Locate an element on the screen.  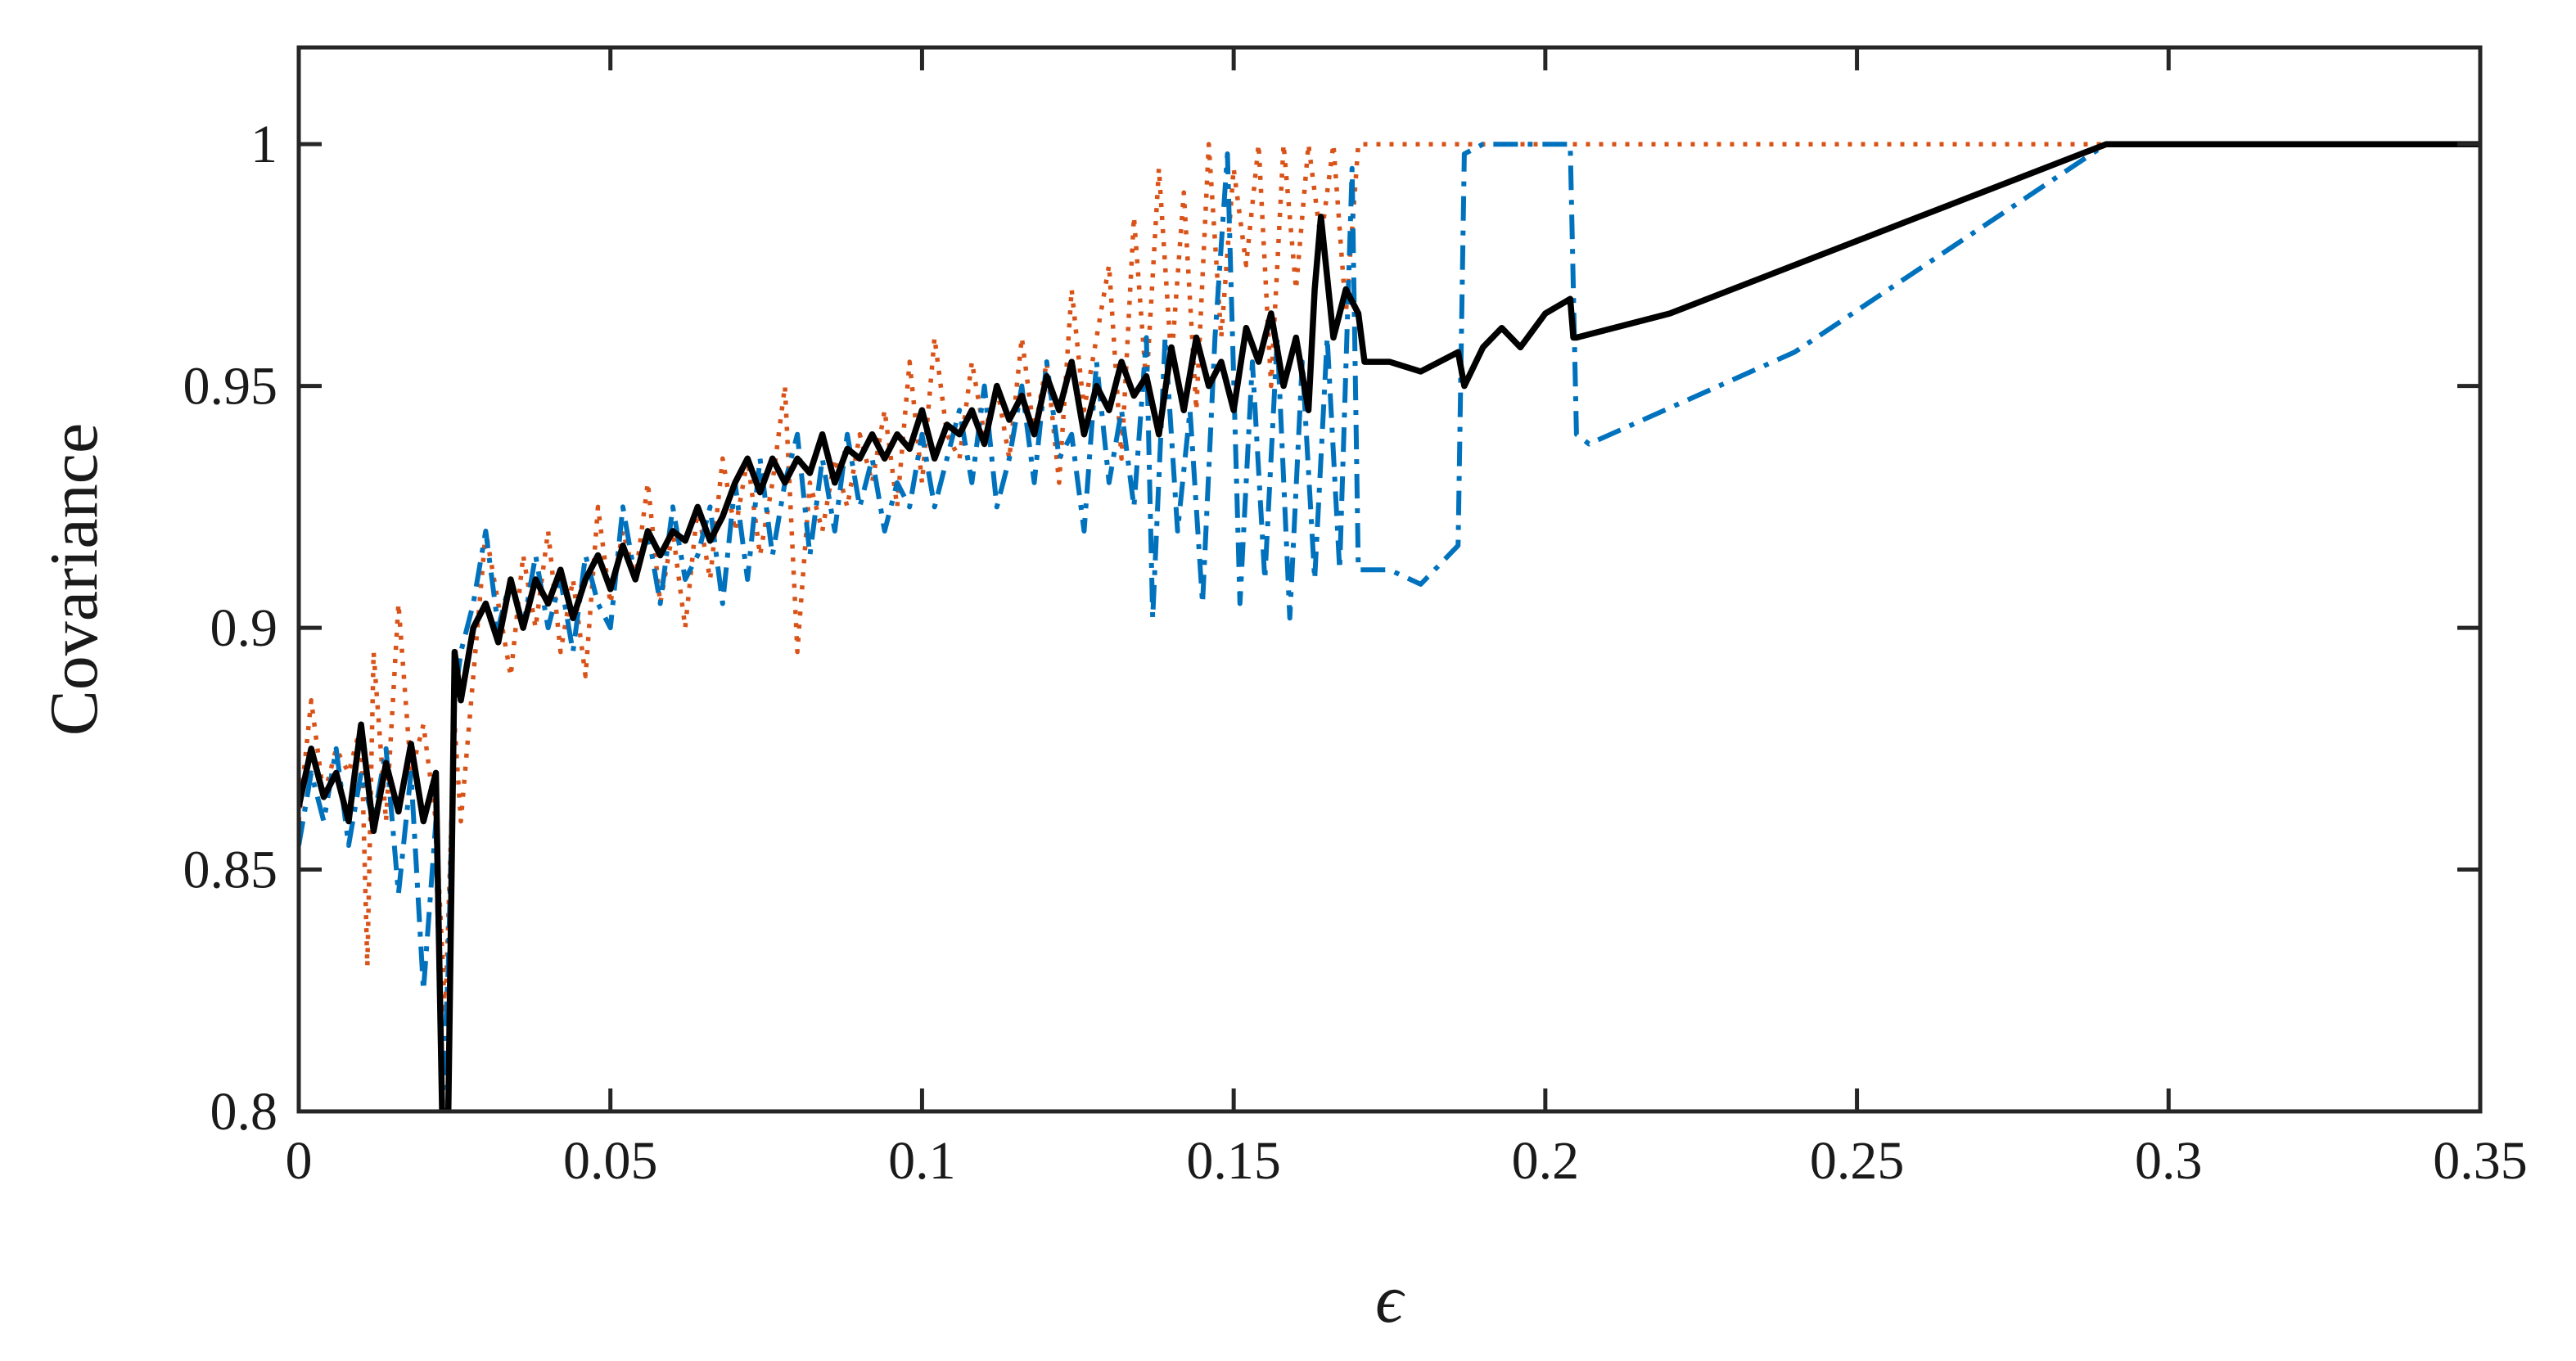
y-axis-label: Covariance is located at coordinates (74, 579).